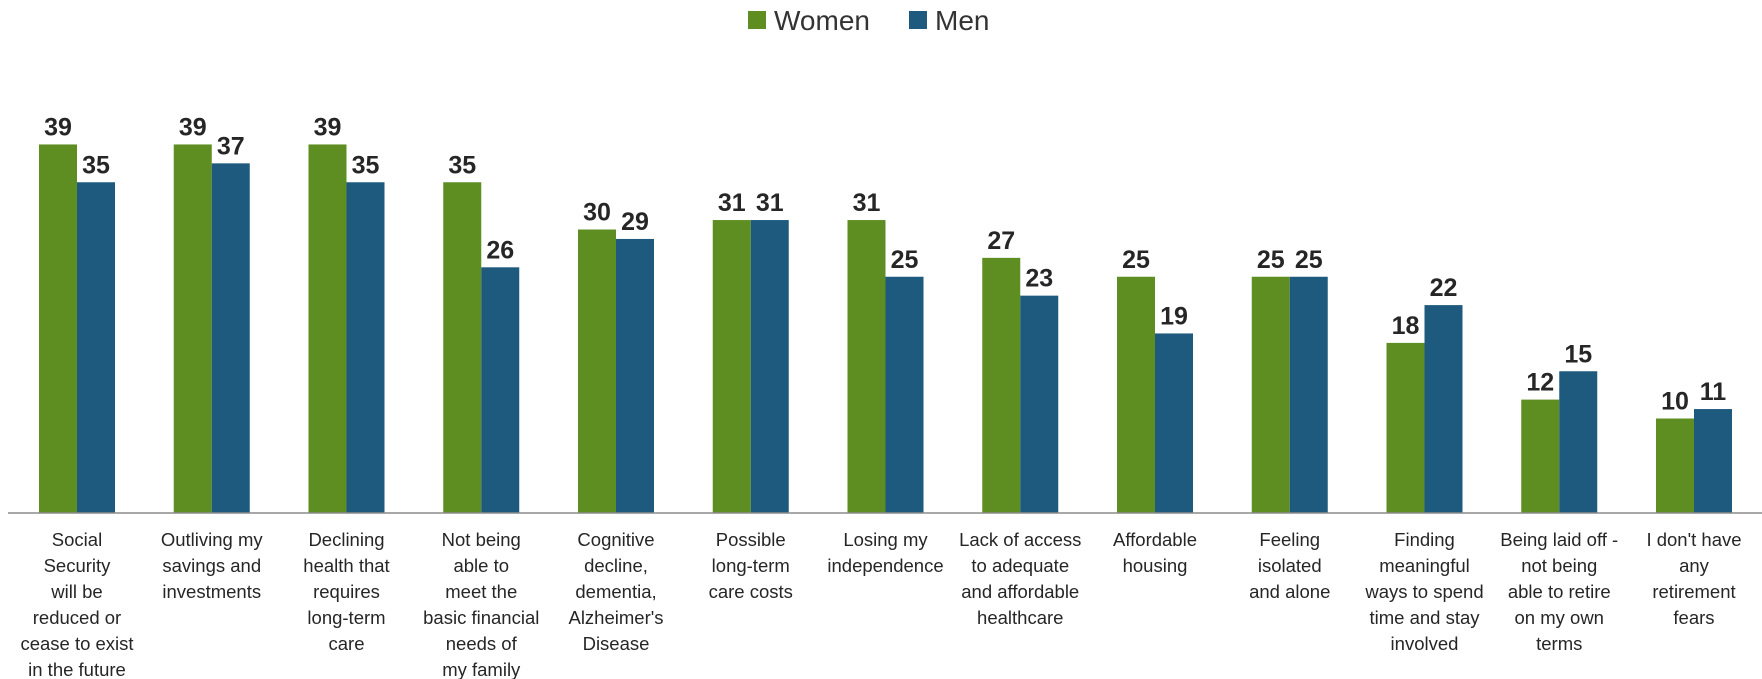 The image size is (1762, 679). Describe the element at coordinates (231, 146) in the screenshot. I see `value-label-men-1: 37` at that location.